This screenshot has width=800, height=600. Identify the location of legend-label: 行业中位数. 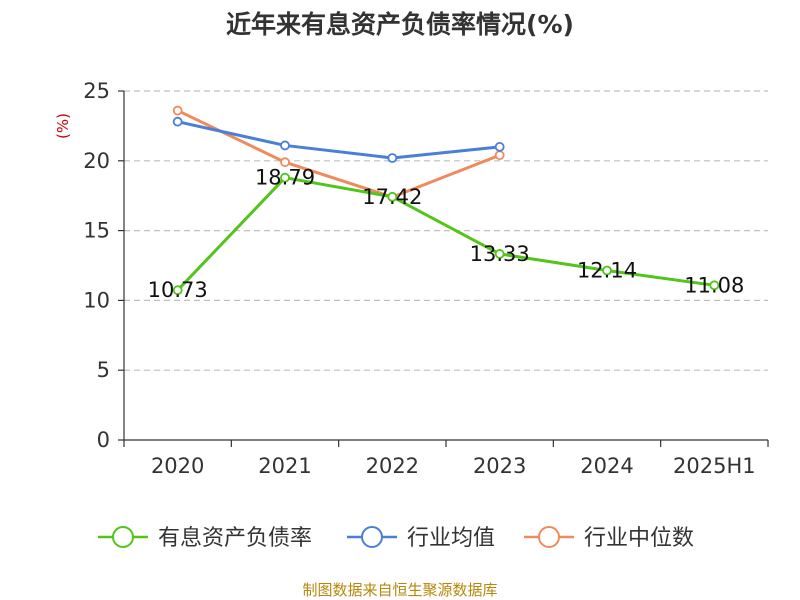
(639, 538).